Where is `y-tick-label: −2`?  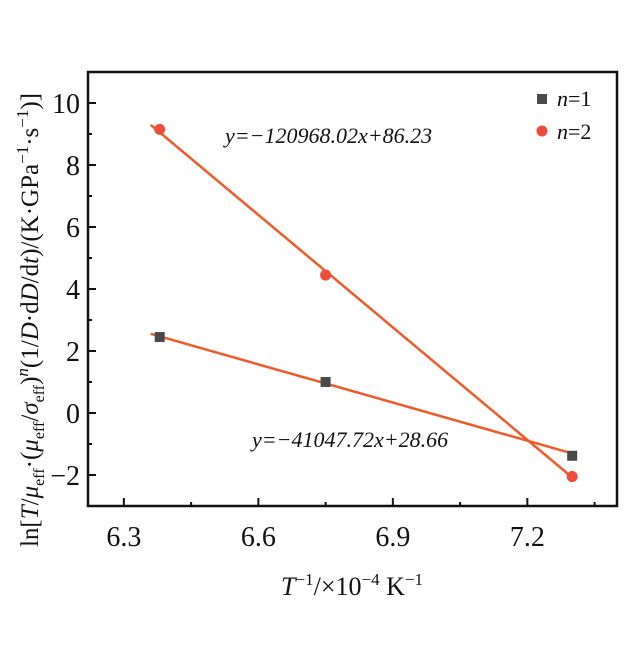 y-tick-label: −2 is located at coordinates (65, 476).